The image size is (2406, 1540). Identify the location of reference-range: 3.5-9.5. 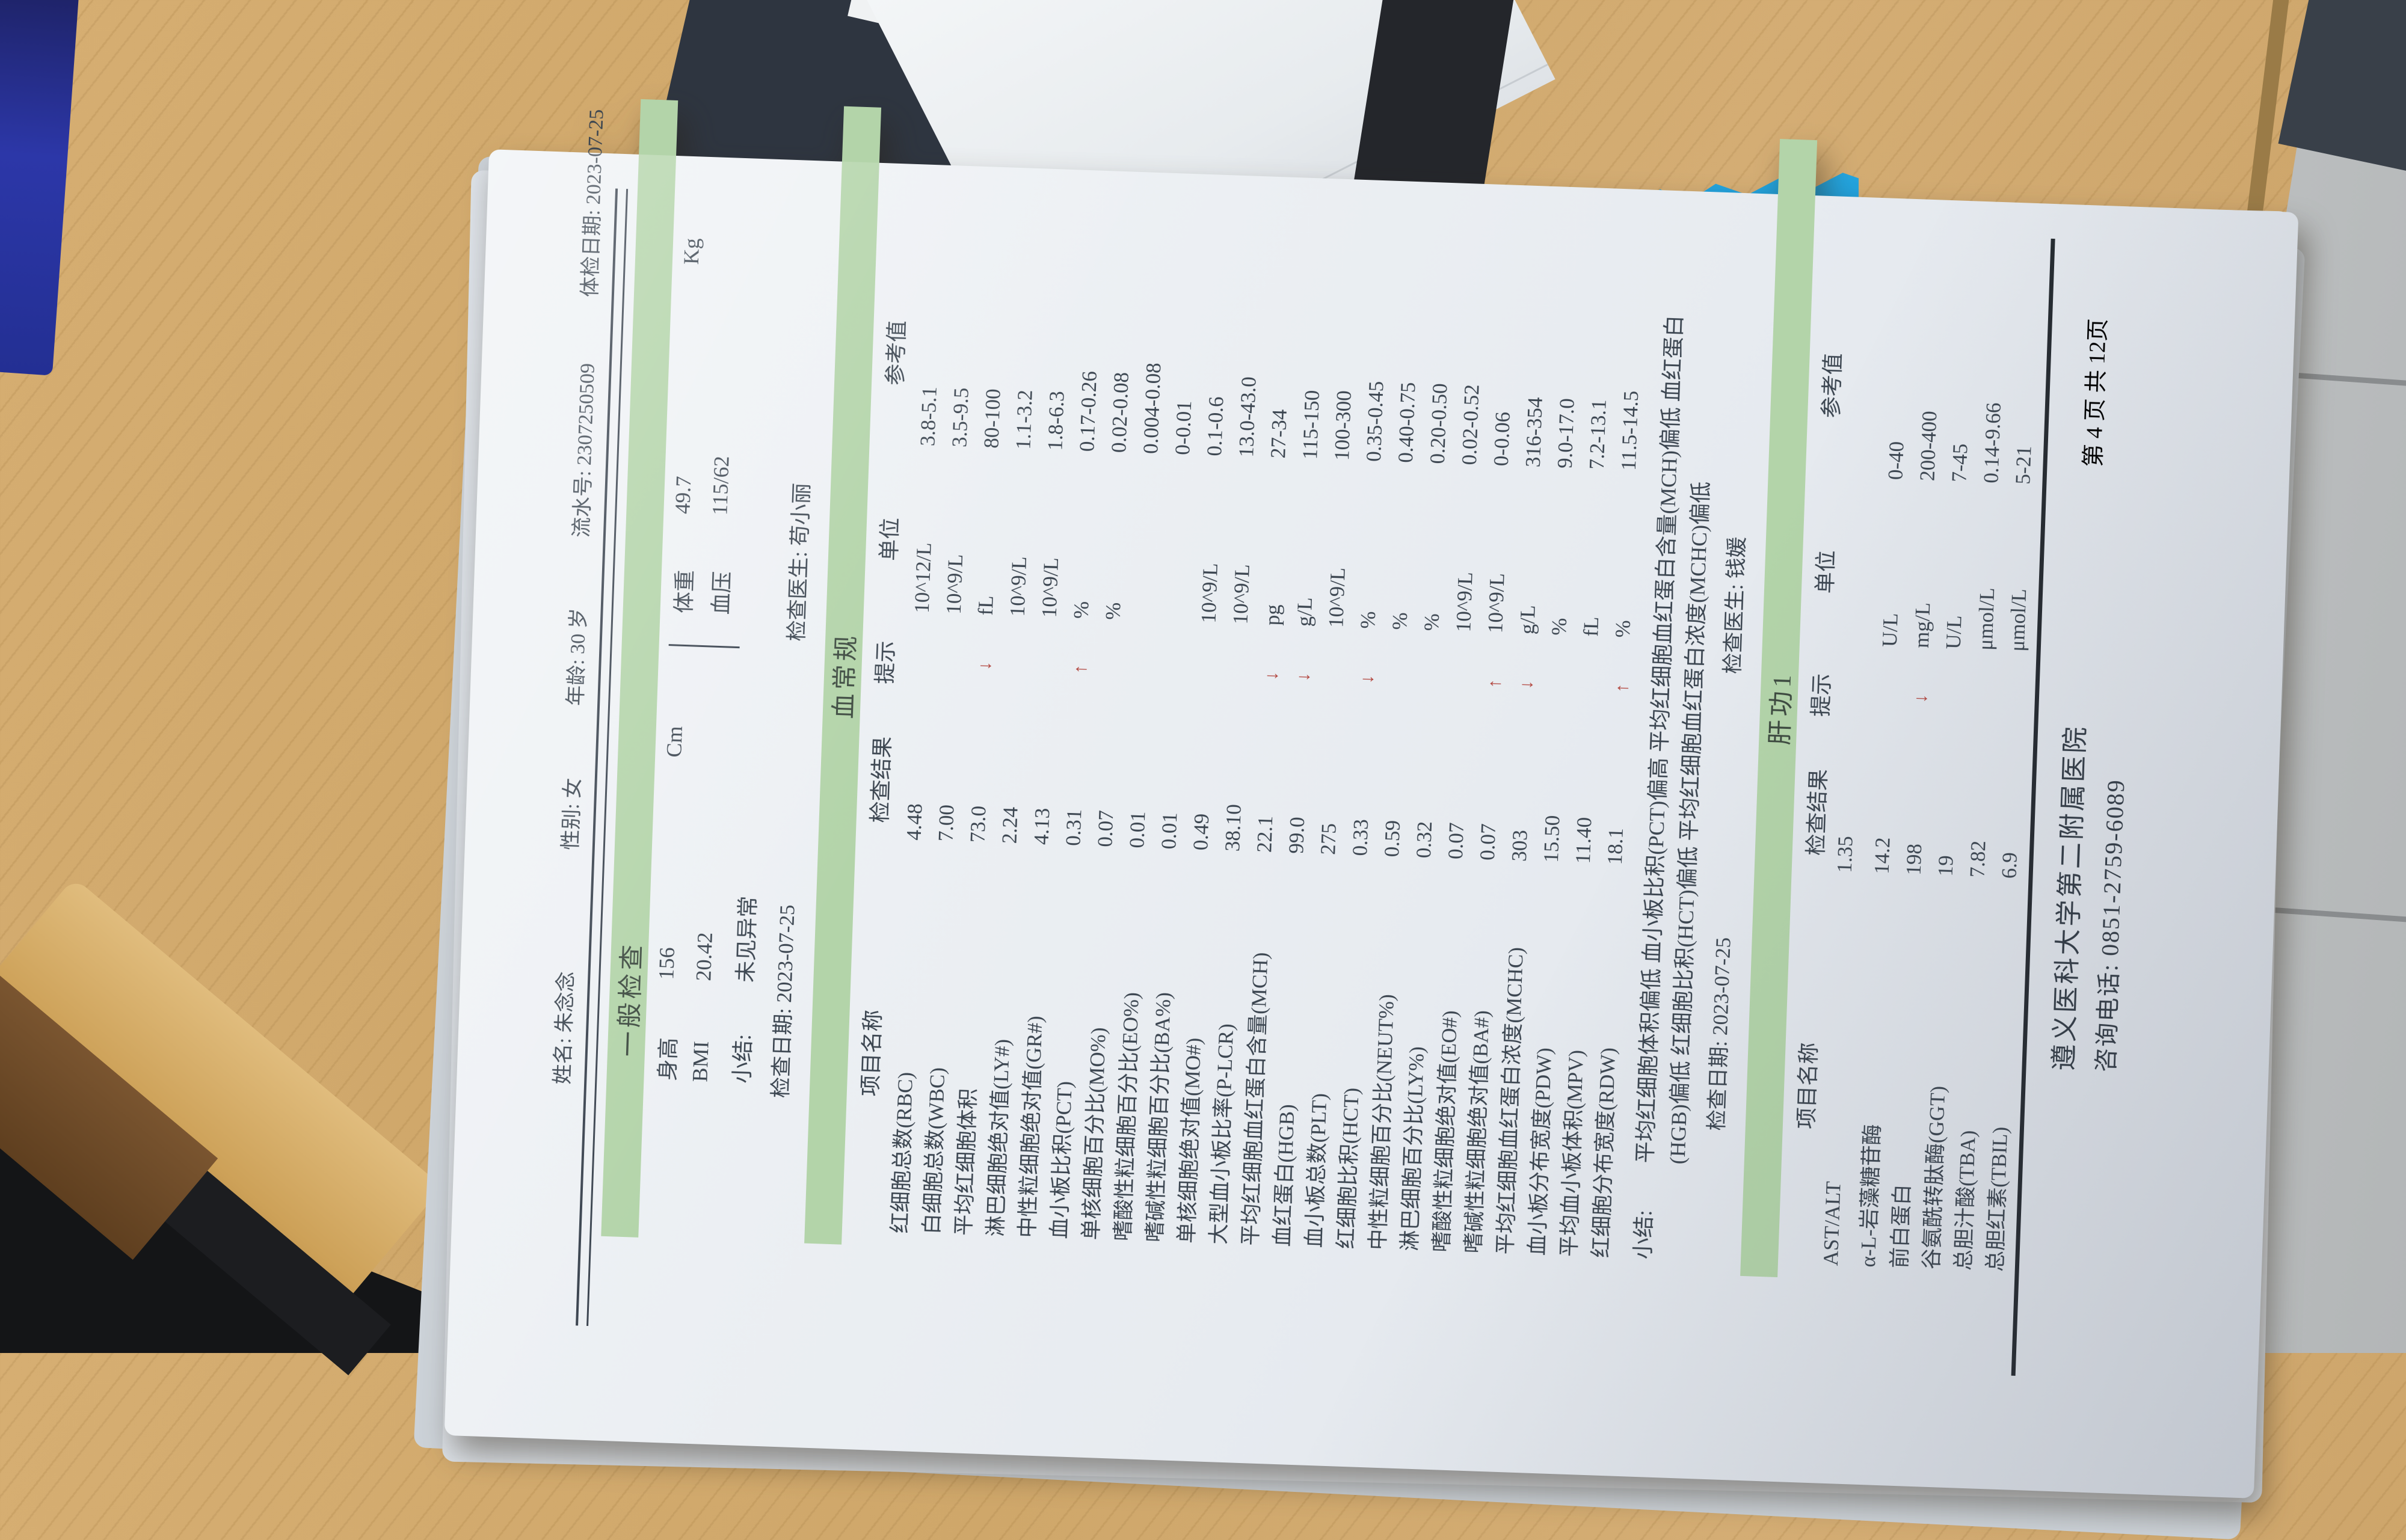
(960, 417).